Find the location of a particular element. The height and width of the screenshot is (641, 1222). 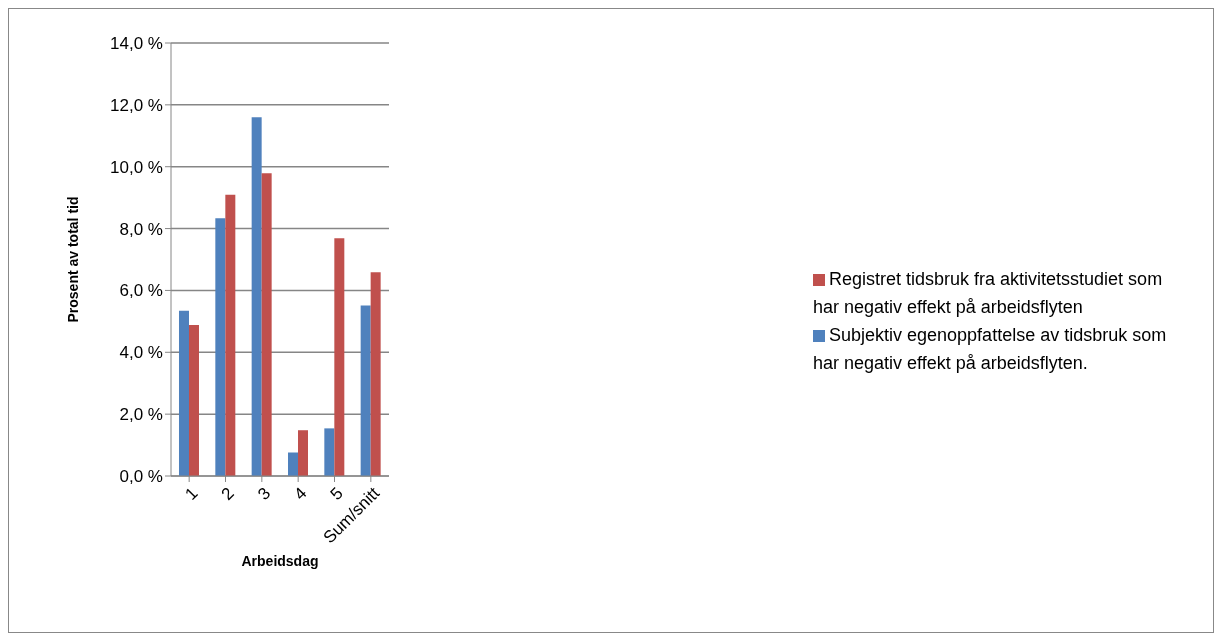

y-tick-label: 14,0 % is located at coordinates (136, 44).